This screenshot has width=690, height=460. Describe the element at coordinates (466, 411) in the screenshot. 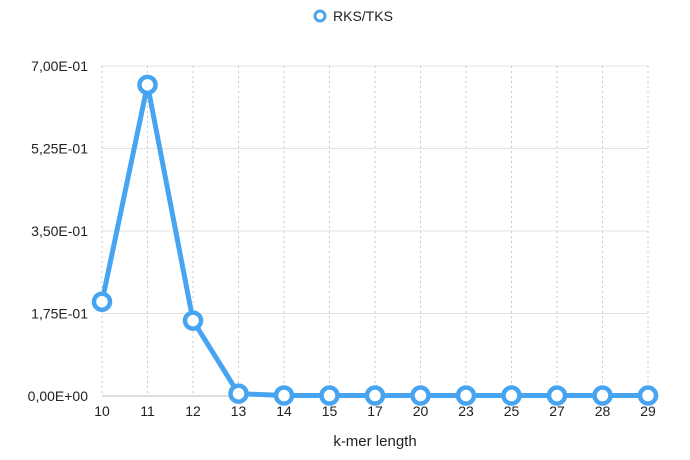

I see `x-tick-label: 23` at that location.